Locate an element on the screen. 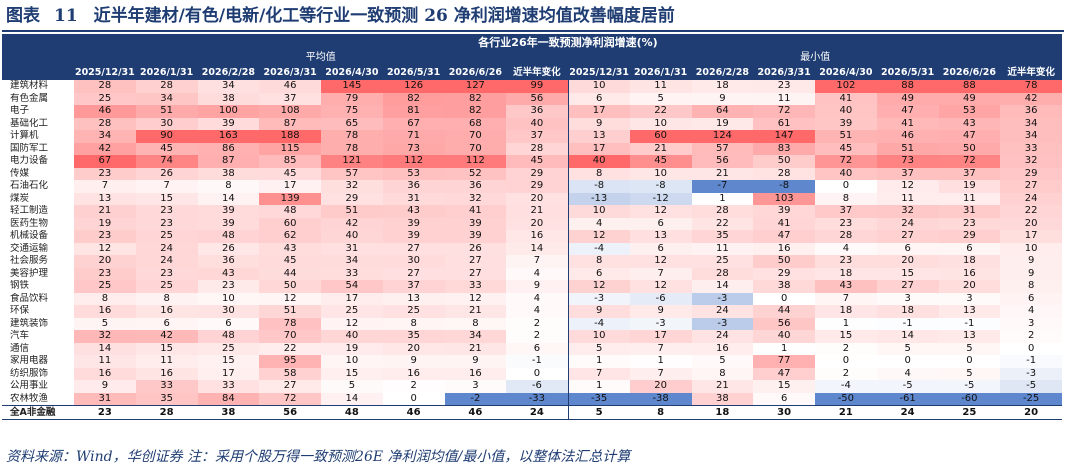  minimum-value-cell: 37 is located at coordinates (907, 173).